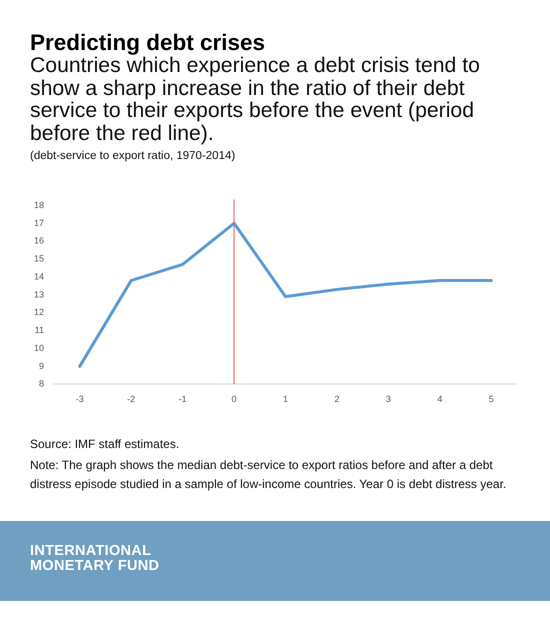 Image resolution: width=550 pixels, height=619 pixels. I want to click on x-tick-label: -3, so click(80, 399).